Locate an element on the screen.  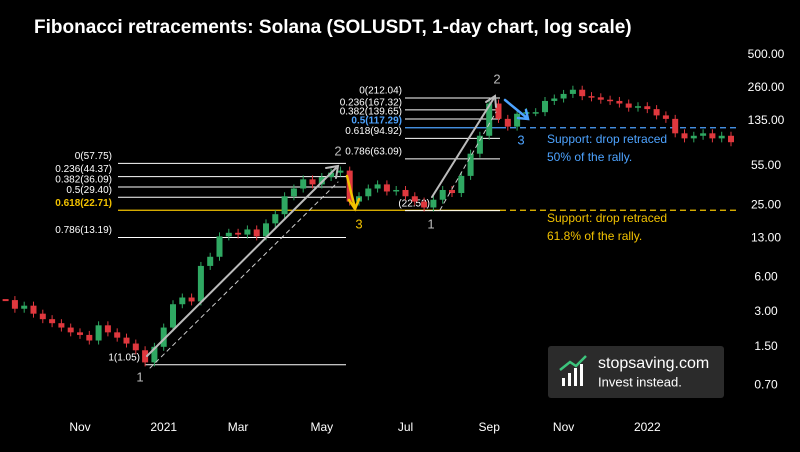
logo: stopsaving.com Invest instead. is located at coordinates (636, 372).